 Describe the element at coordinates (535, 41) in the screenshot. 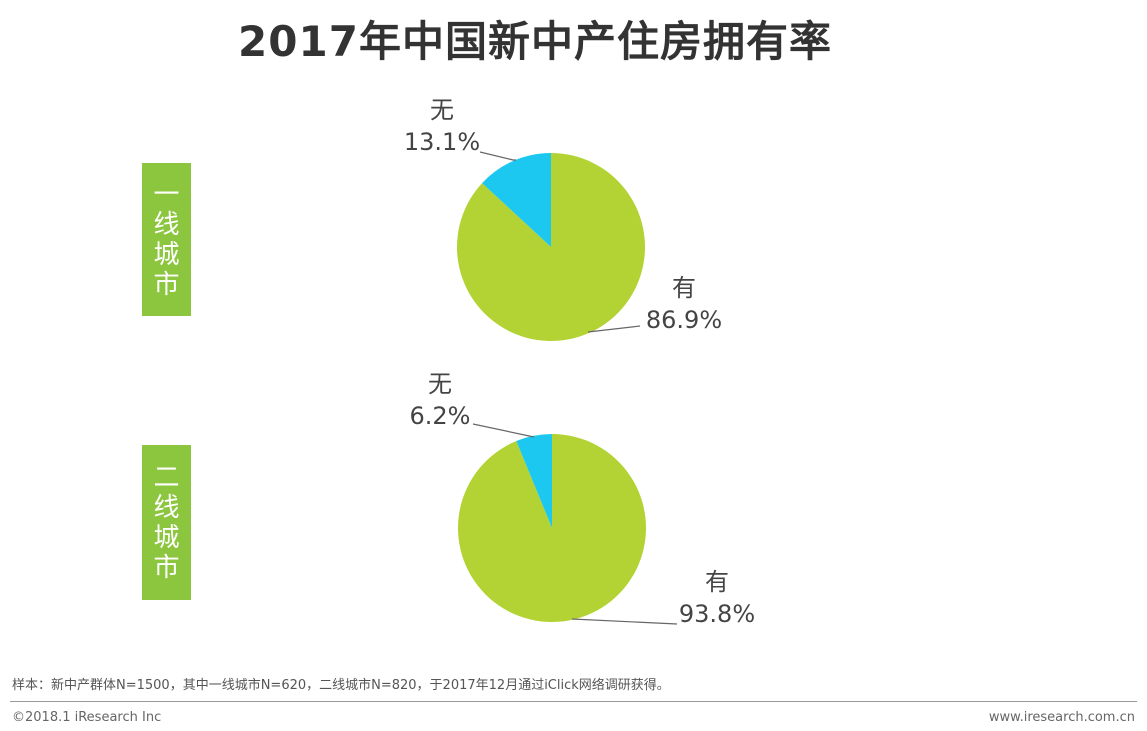

I see `chart-title: 2017年中国新中产住房拥有率` at that location.